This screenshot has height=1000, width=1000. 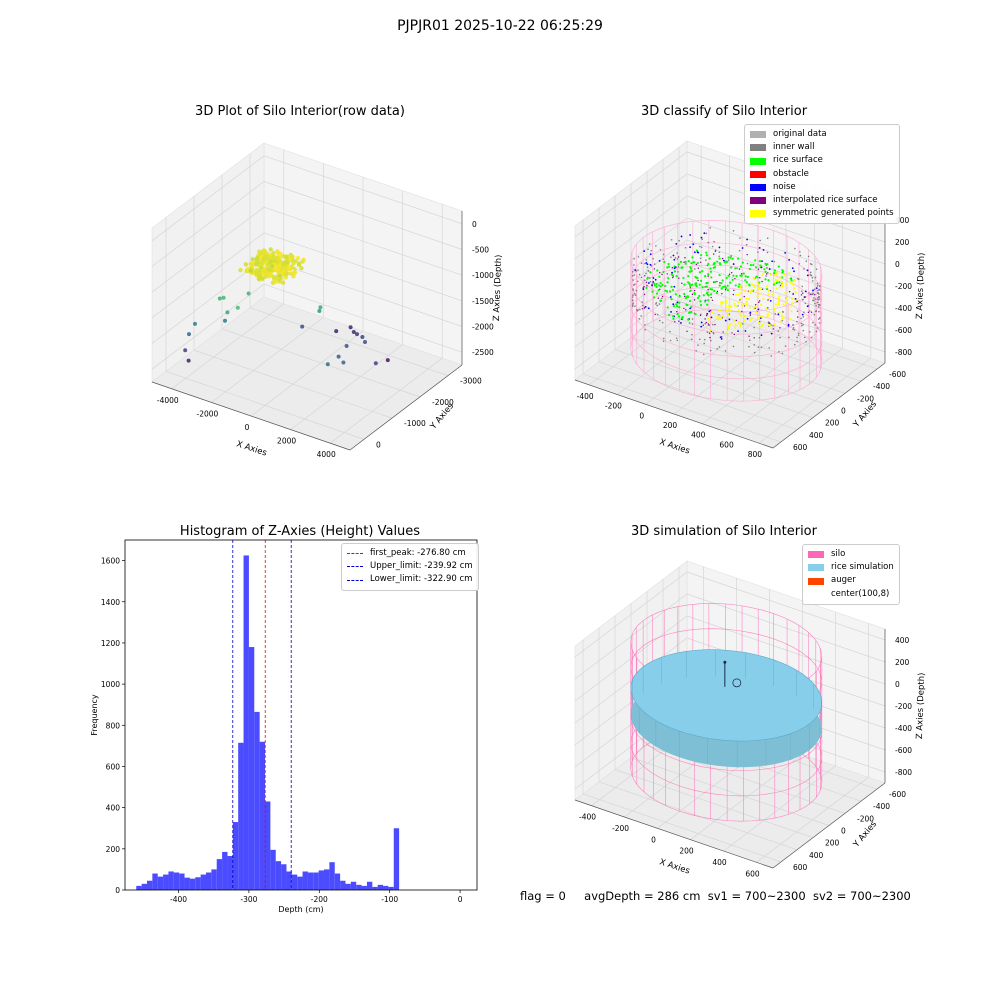 I want to click on x-tick-label: 400, so click(x=719, y=862).